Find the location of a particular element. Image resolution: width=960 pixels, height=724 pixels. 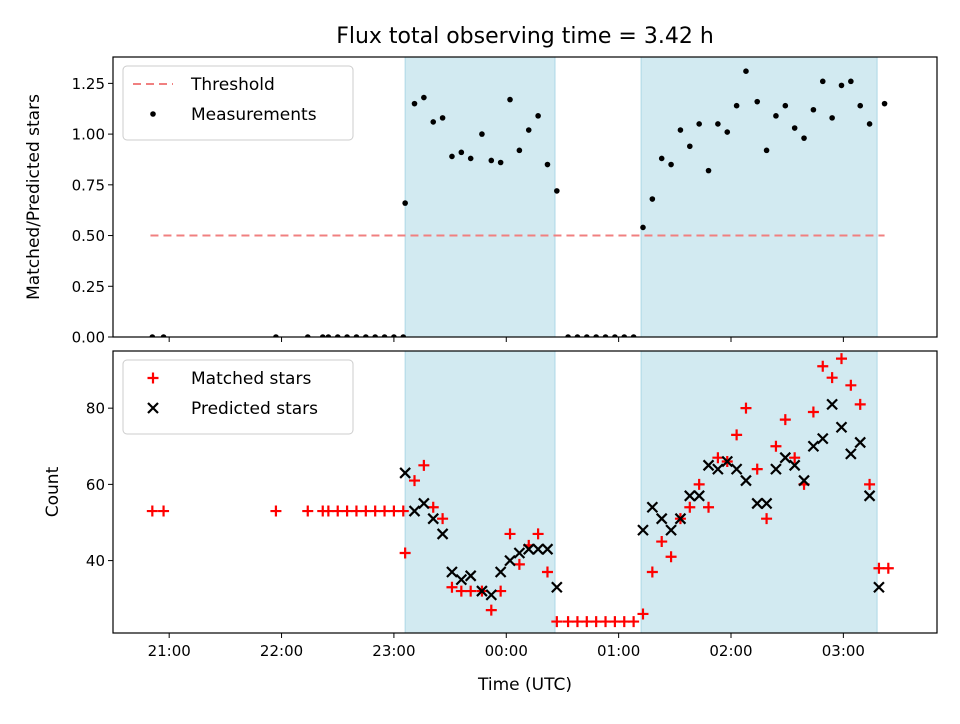

y-tick-label: 0.00 is located at coordinates (88, 338).